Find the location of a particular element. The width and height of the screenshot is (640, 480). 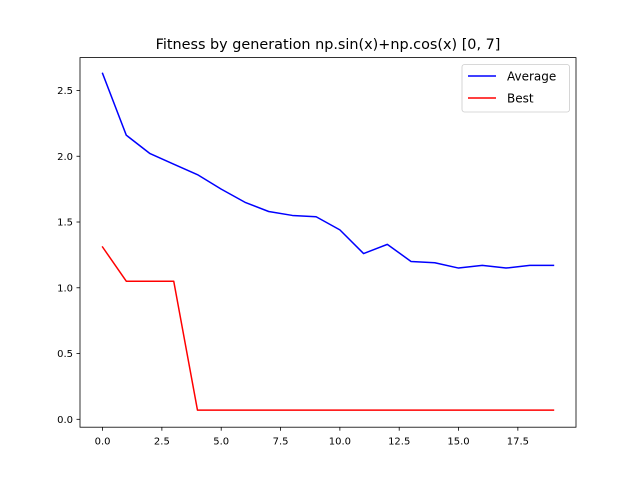

y-tick-label: 1.5 is located at coordinates (65, 223).